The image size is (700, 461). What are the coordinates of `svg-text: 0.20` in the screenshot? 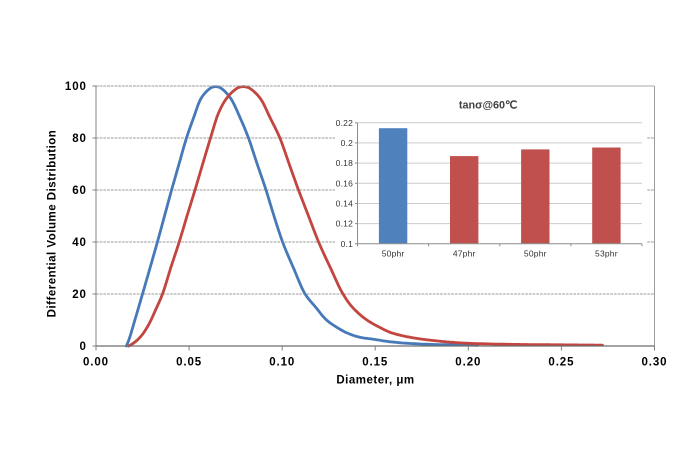 It's located at (468, 363).